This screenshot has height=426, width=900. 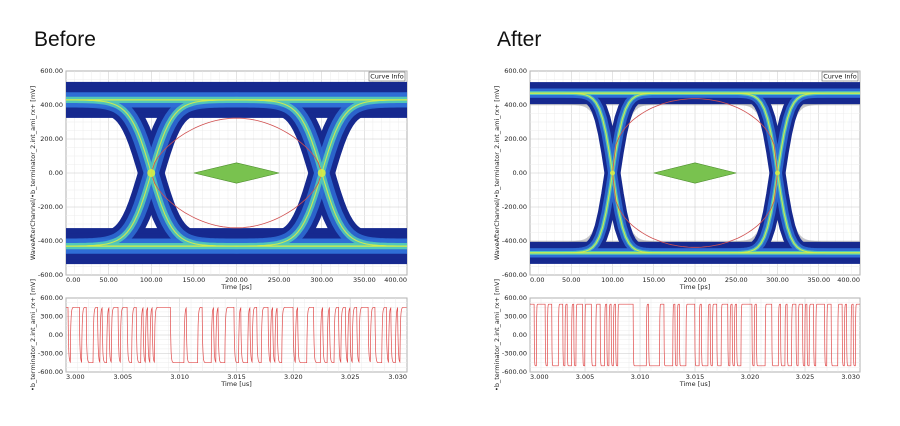 What do you see at coordinates (585, 377) in the screenshot?
I see `after-transient-xtick-label: 3.005` at bounding box center [585, 377].